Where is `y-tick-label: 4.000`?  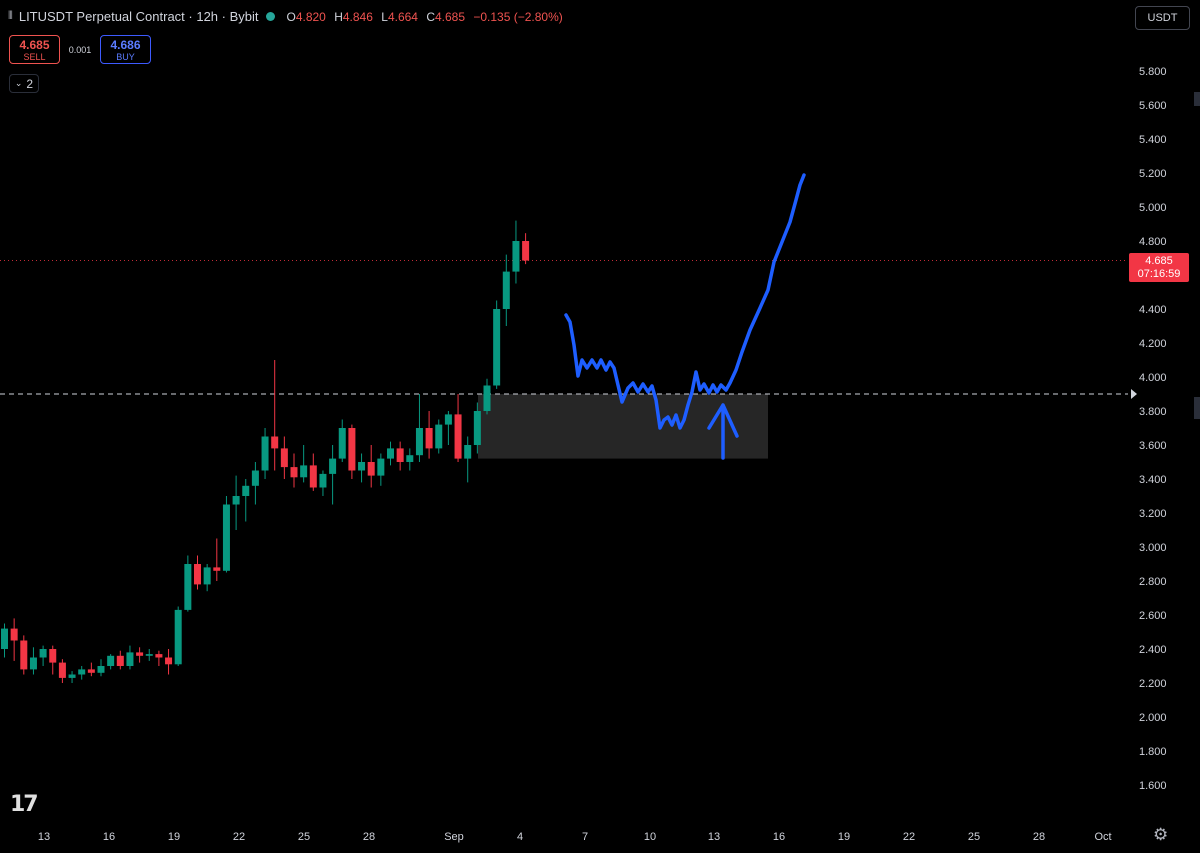
y-tick-label: 4.000 is located at coordinates (1153, 378).